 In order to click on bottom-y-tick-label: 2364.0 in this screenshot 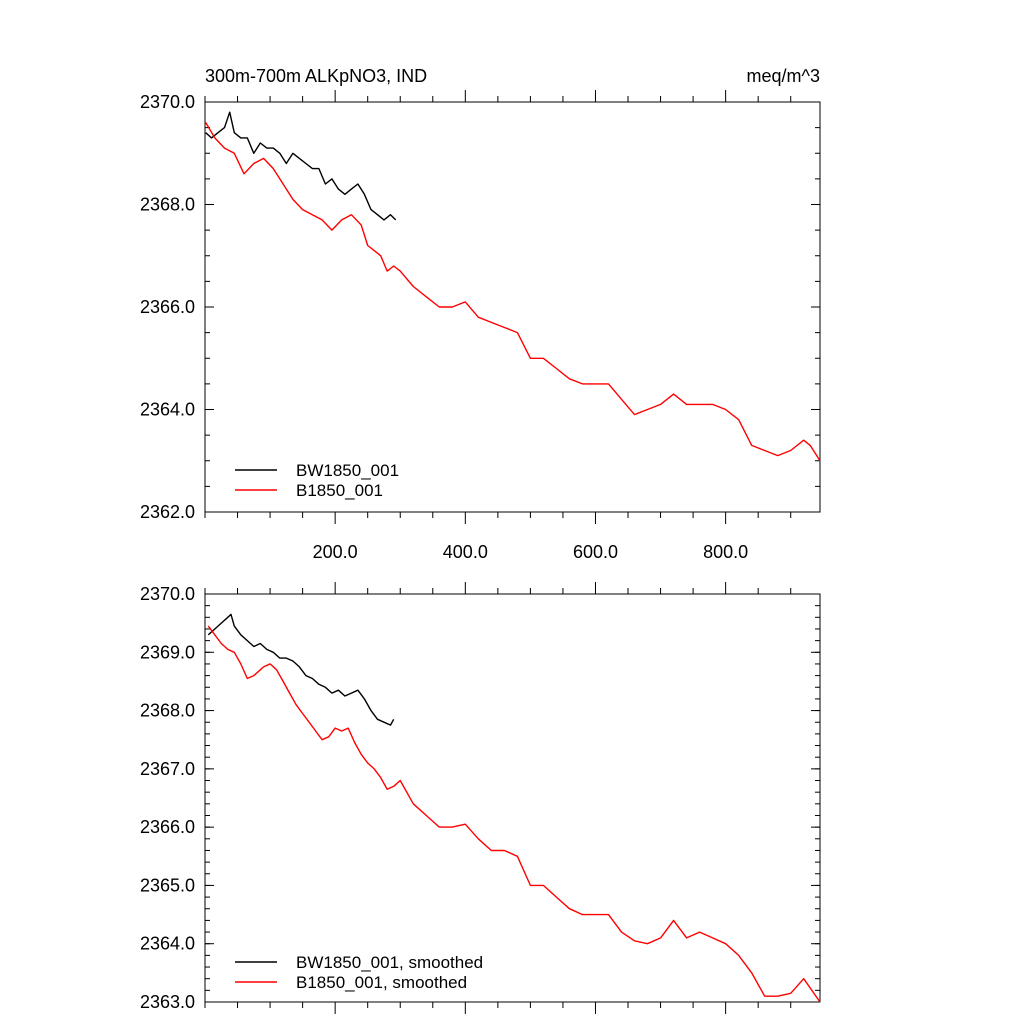, I will do `click(167, 944)`.